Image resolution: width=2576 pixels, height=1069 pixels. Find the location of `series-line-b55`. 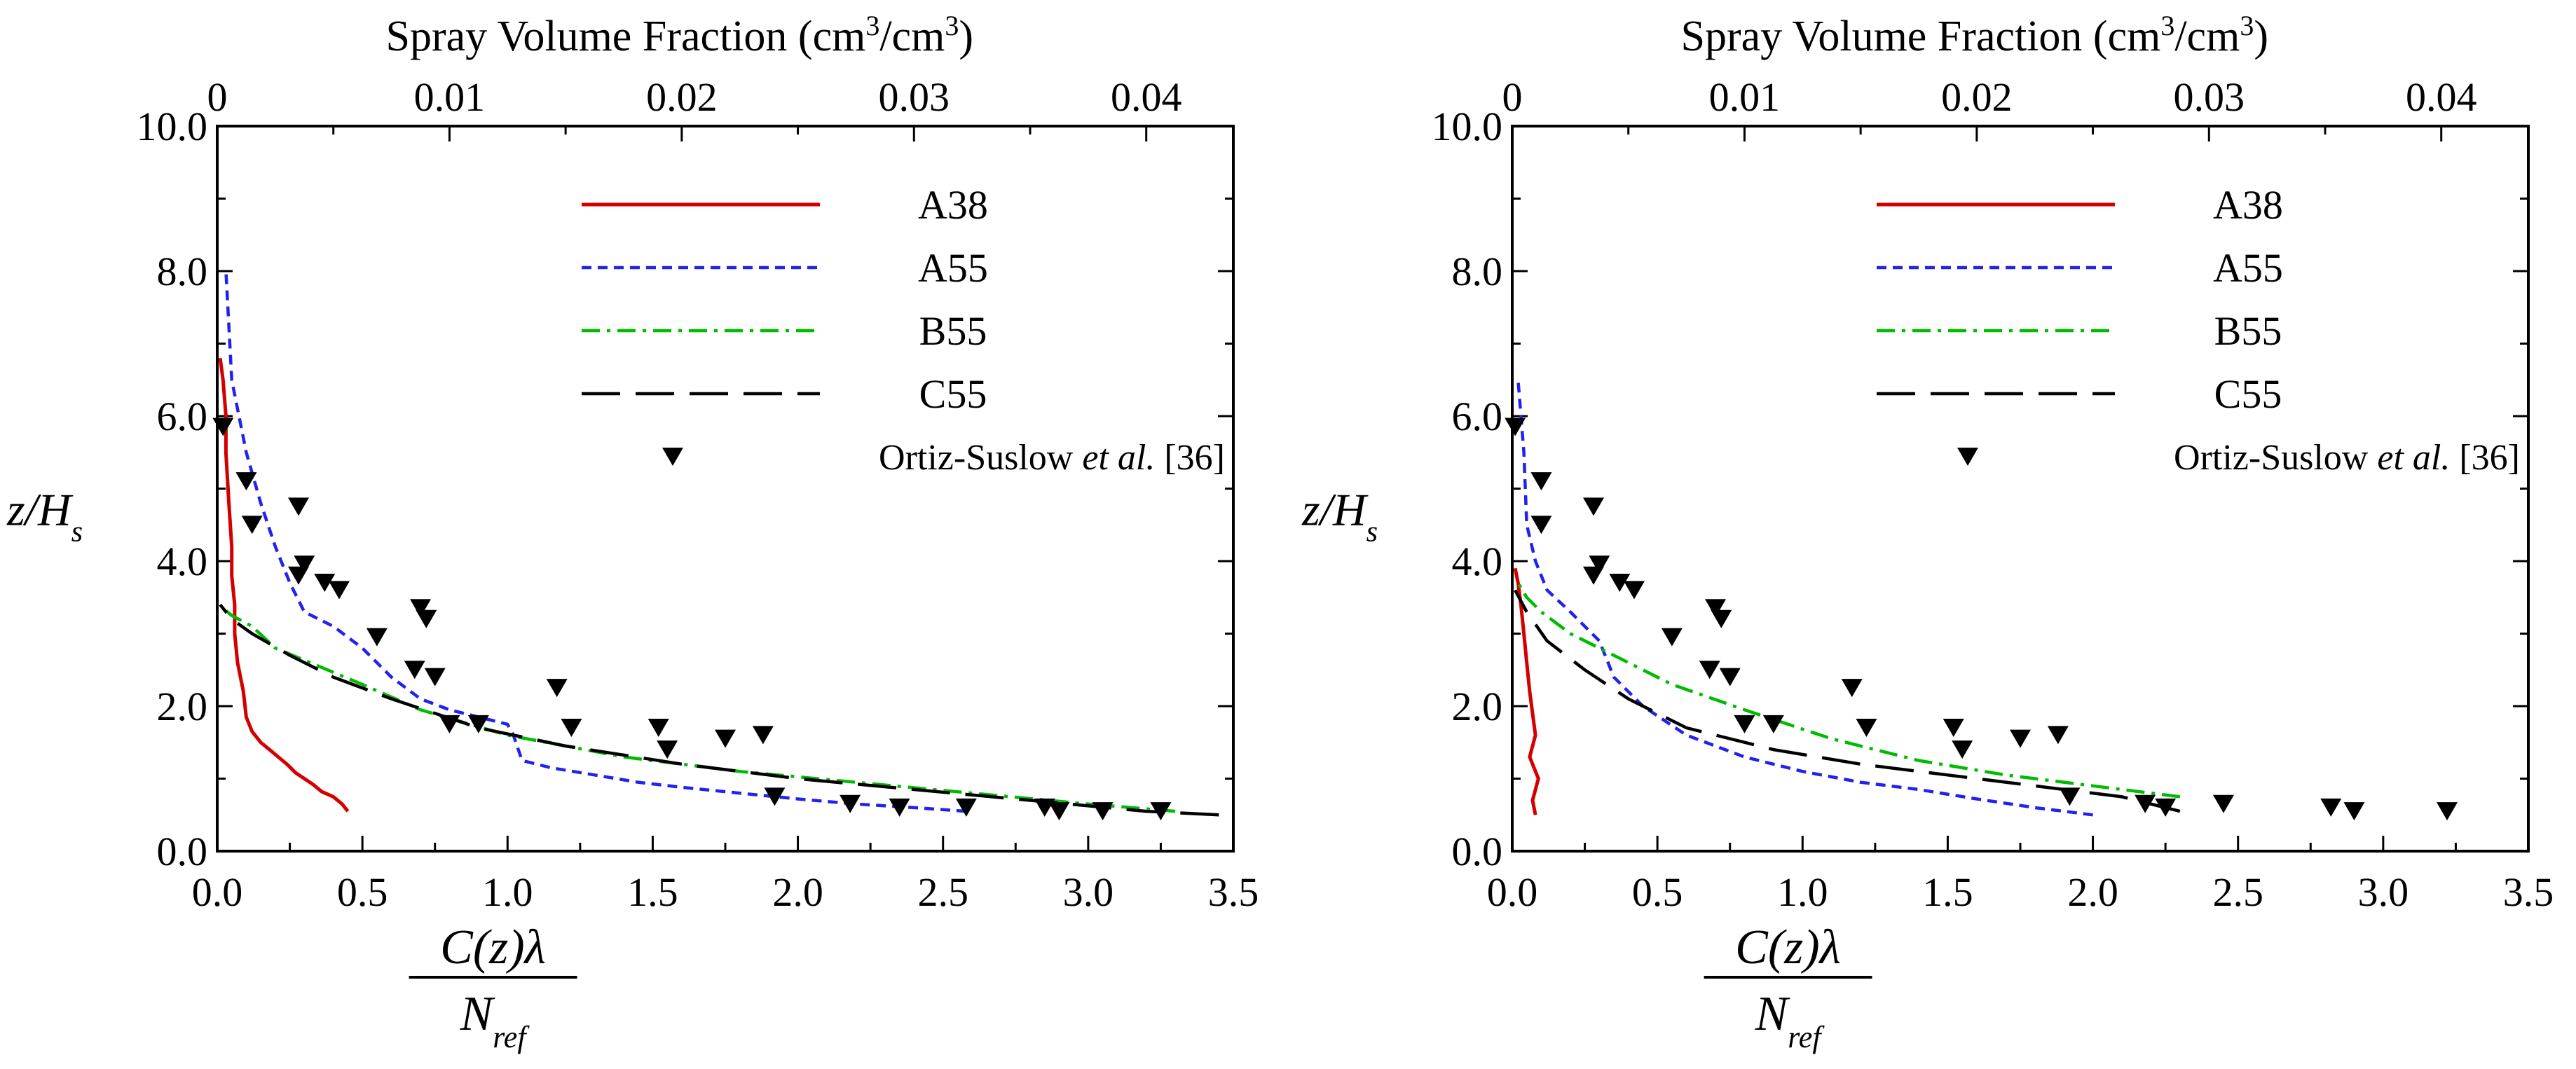

series-line-b55 is located at coordinates (1848, 690).